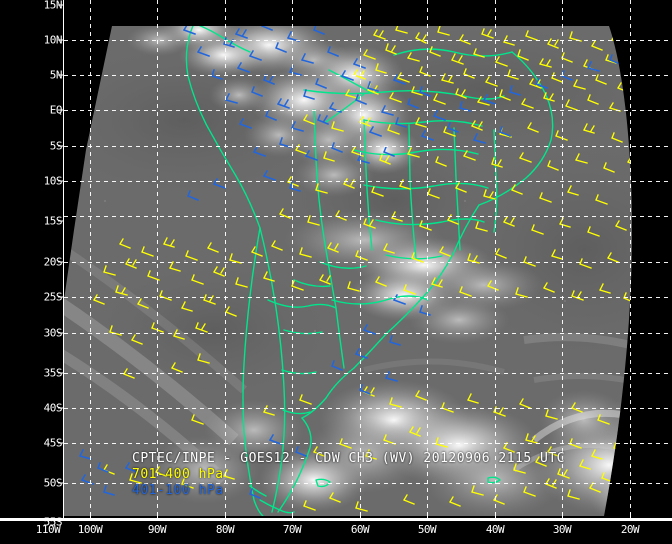 Image resolution: width=672 pixels, height=544 pixels. What do you see at coordinates (630, 259) in the screenshot?
I see `gridline-lon-20W` at bounding box center [630, 259].